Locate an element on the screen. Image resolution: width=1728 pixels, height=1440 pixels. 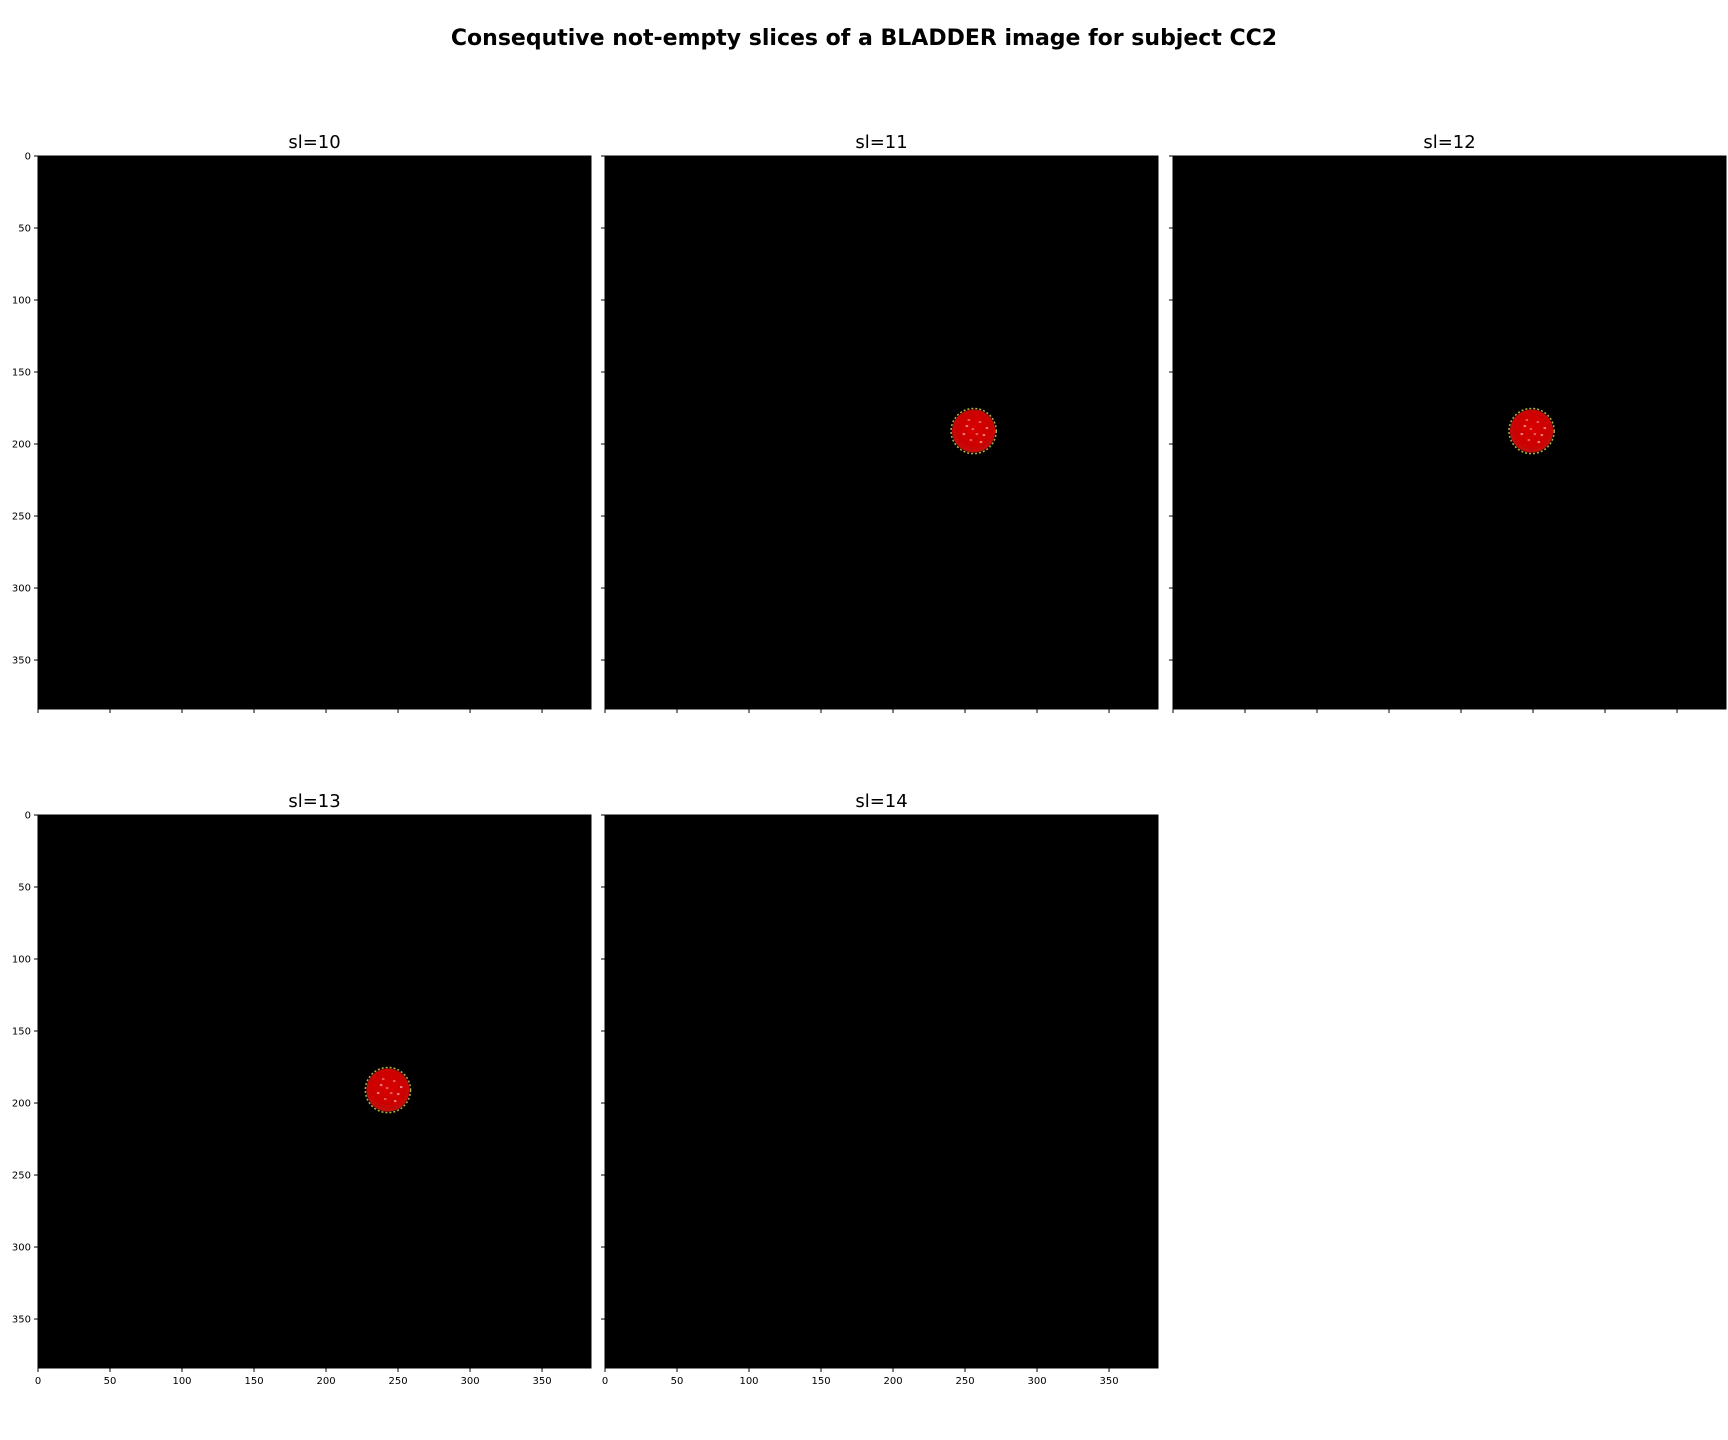
panel-4: sl=14 0 50 100 150 200 250 300 350 is located at coordinates (880, 1089).